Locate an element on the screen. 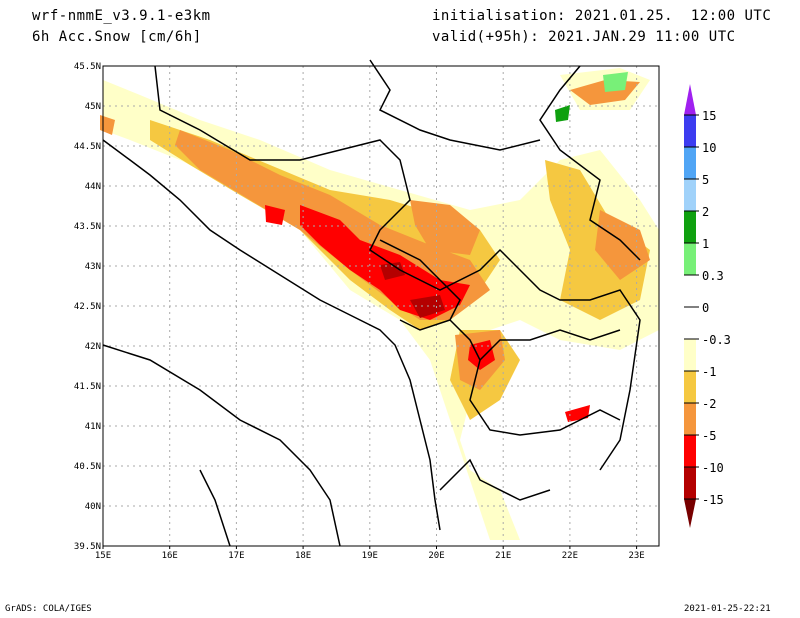  colorbar-label: -5 is located at coordinates (709, 436).